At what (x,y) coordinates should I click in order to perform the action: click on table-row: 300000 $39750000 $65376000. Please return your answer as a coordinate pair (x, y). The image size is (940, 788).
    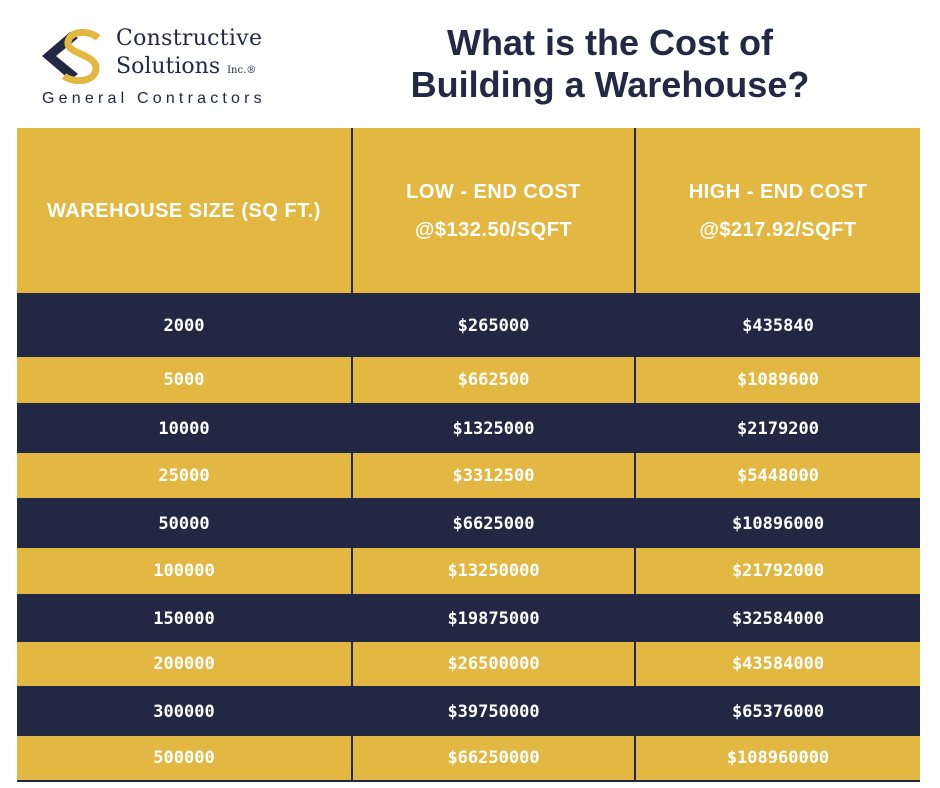
    Looking at the image, I should click on (468, 712).